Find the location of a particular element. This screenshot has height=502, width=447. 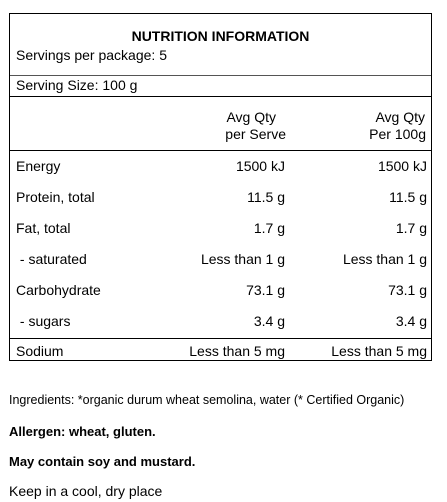

panel-title: NUTRITION INFORMATION is located at coordinates (220, 36).